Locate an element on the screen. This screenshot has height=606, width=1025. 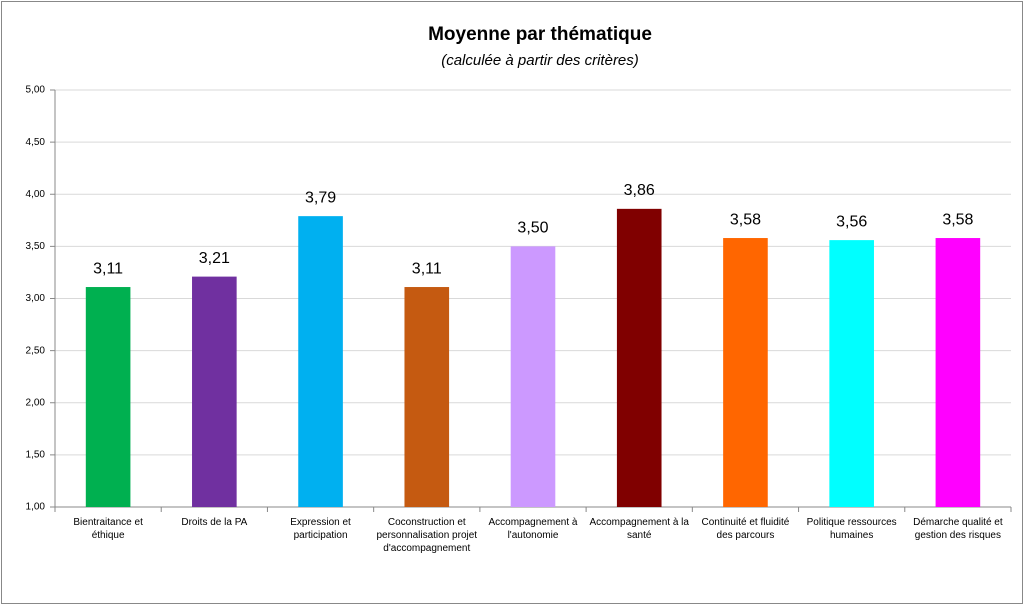
y-tick-label: 2,50 is located at coordinates (36, 350).